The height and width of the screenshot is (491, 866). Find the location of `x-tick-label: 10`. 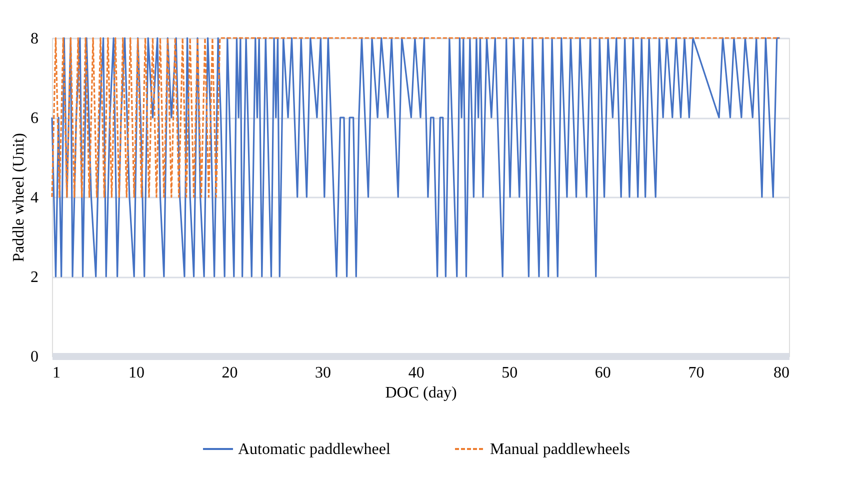

x-tick-label: 10 is located at coordinates (136, 373).